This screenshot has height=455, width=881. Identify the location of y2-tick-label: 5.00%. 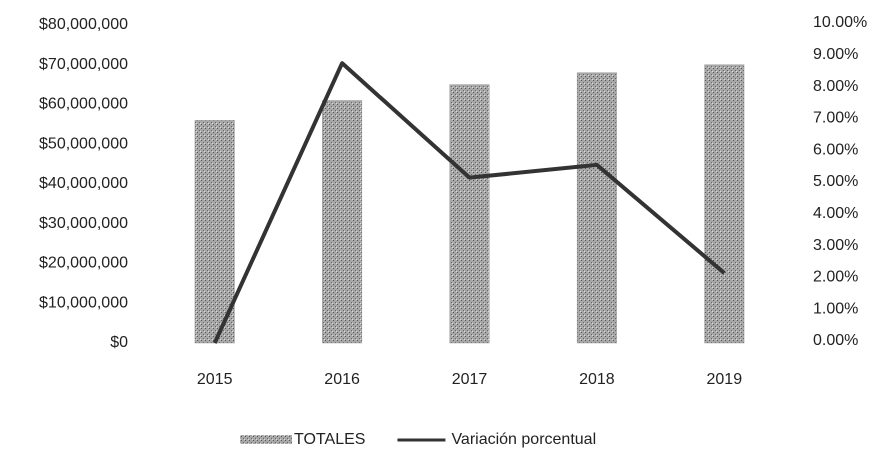
(835, 181).